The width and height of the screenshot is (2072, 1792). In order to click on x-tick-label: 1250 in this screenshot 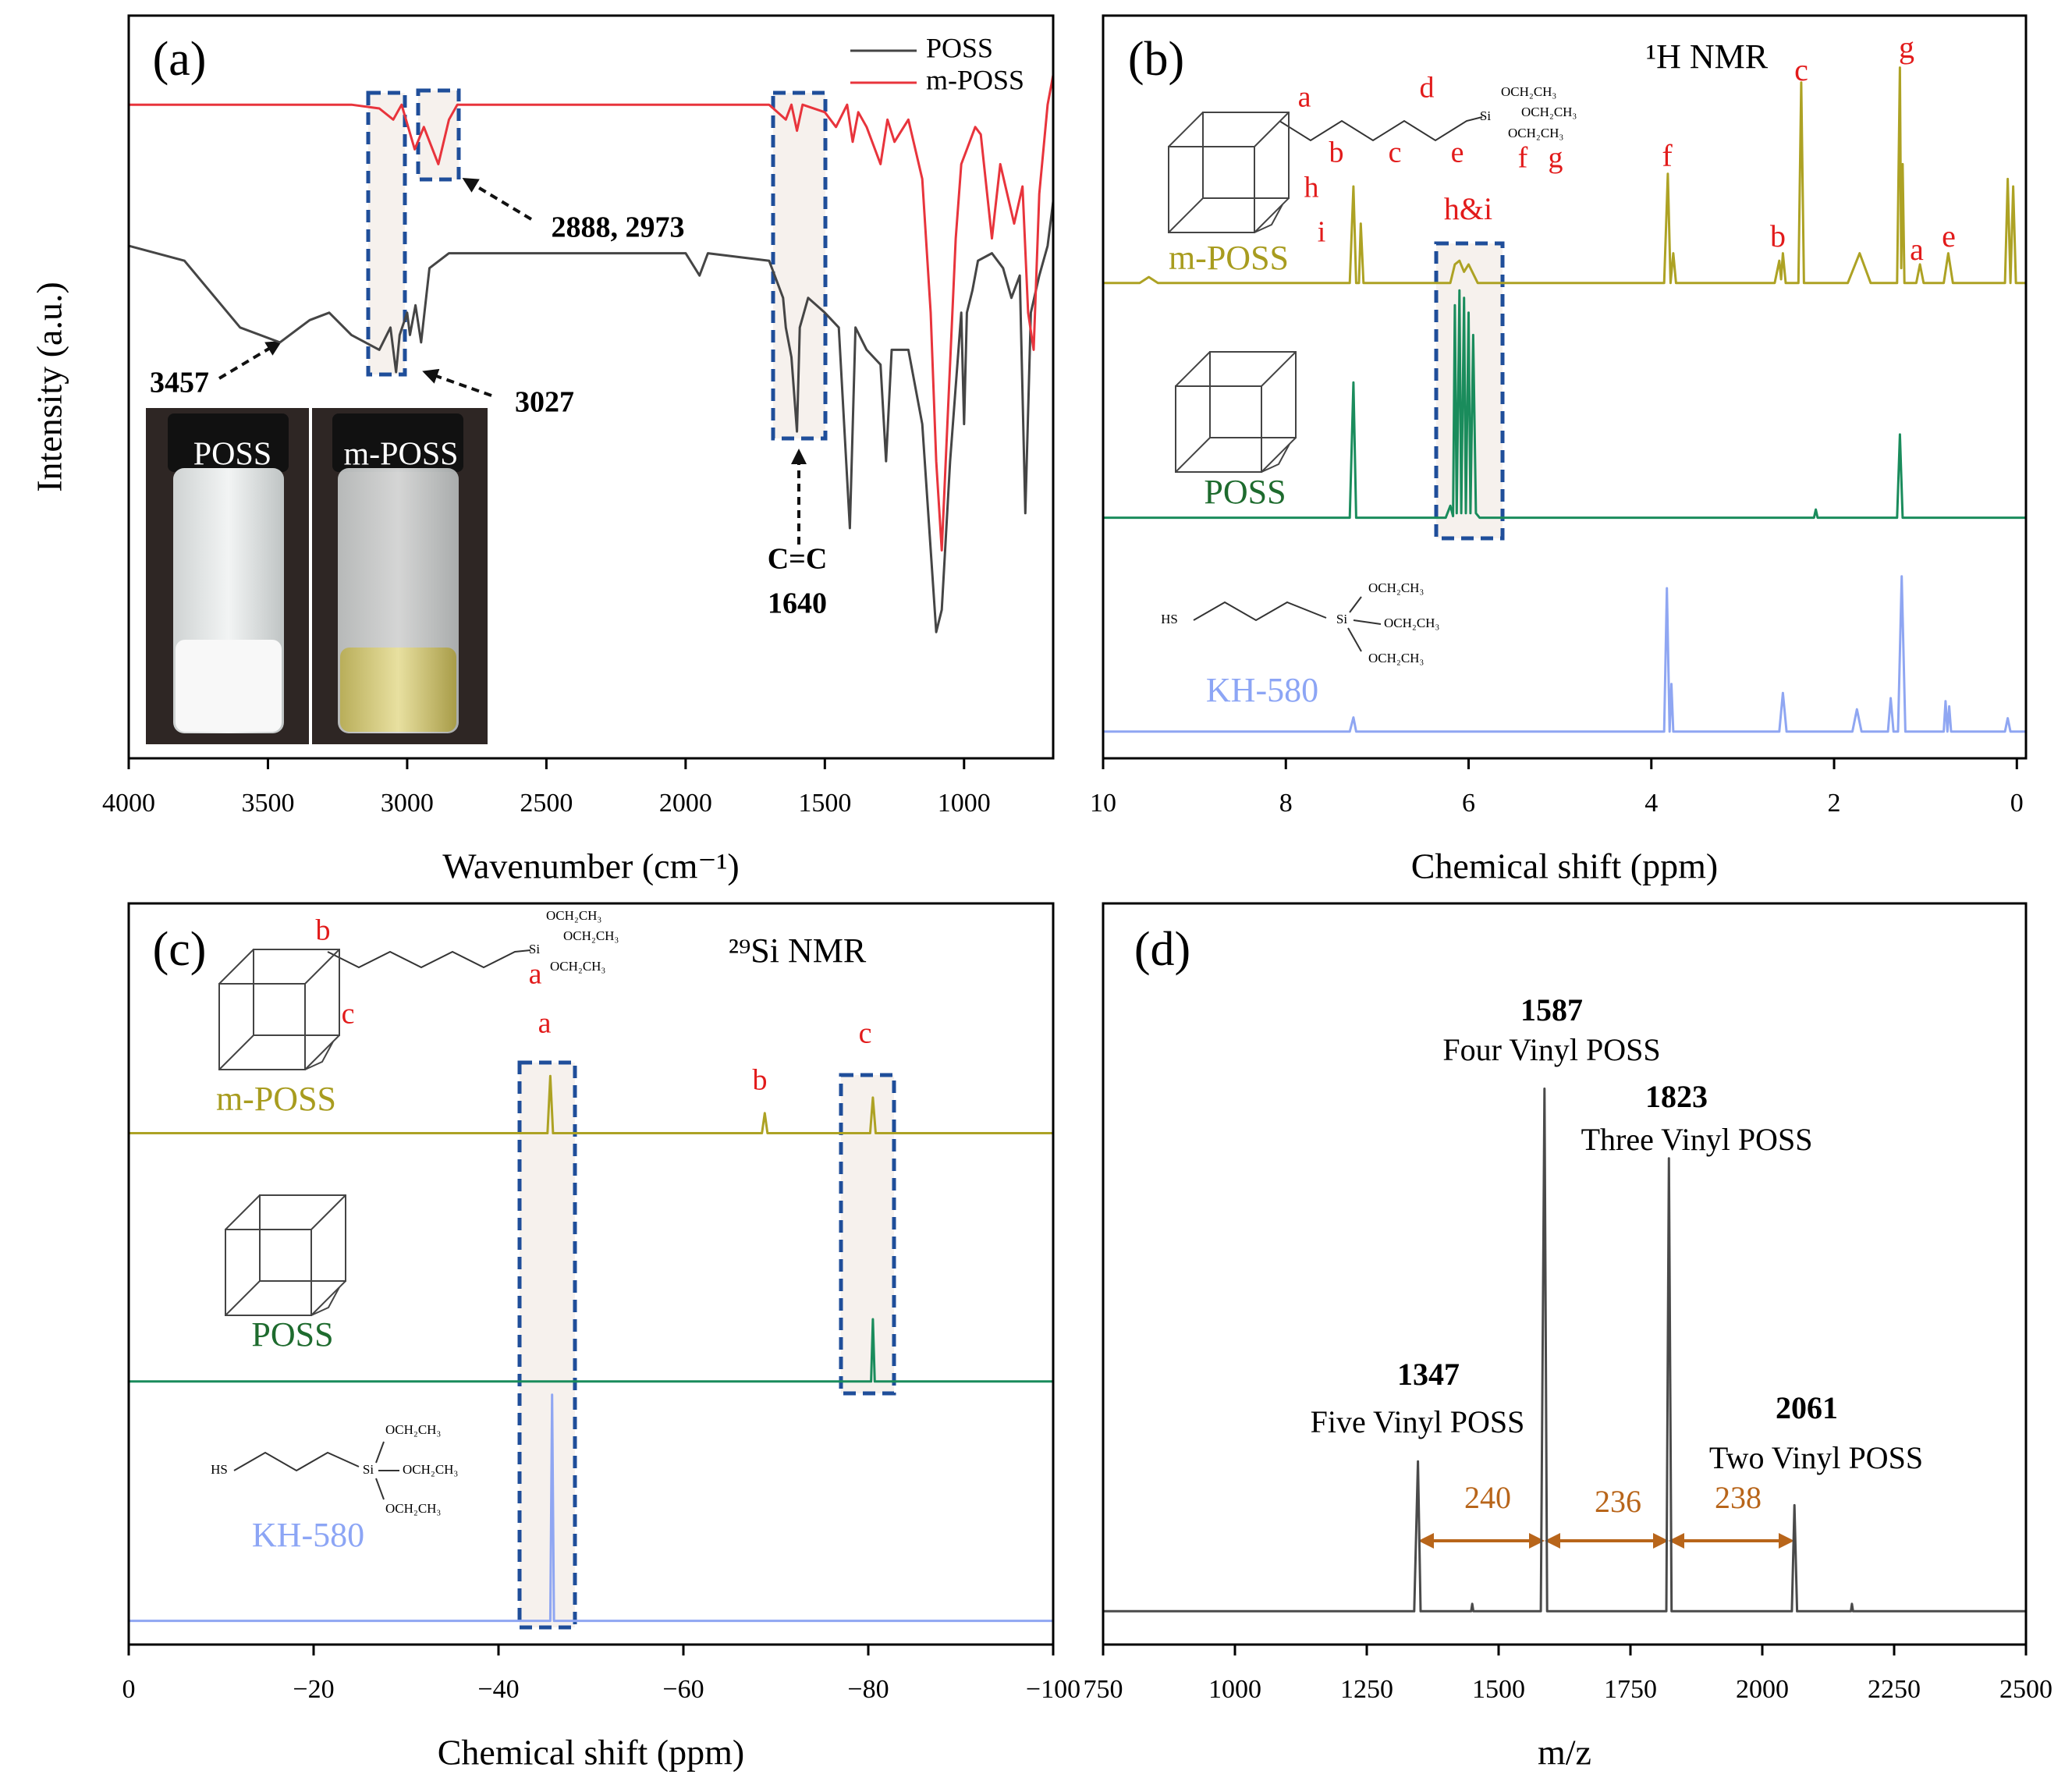, I will do `click(1367, 1689)`.